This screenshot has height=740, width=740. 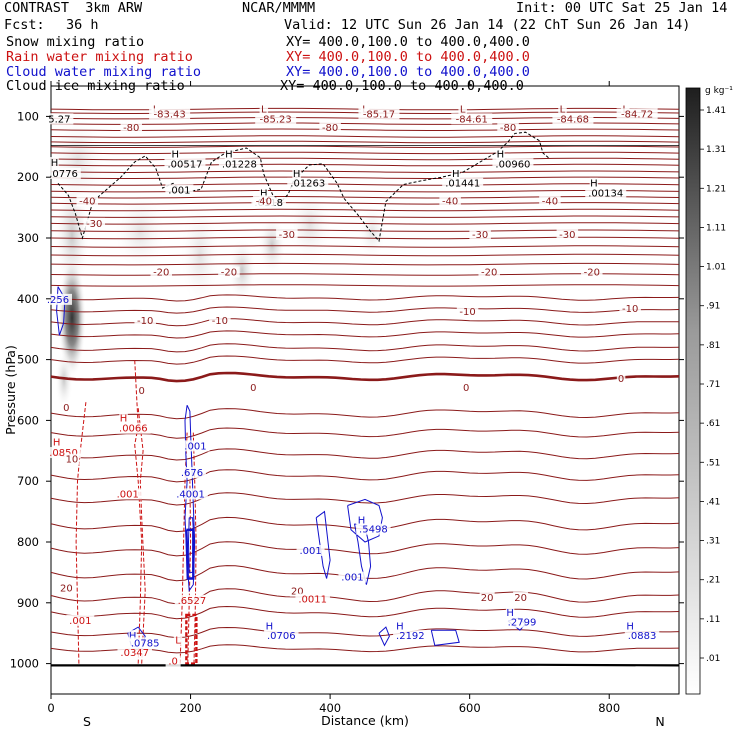 What do you see at coordinates (59, 119) in the screenshot?
I see `contour-label: 5.27` at bounding box center [59, 119].